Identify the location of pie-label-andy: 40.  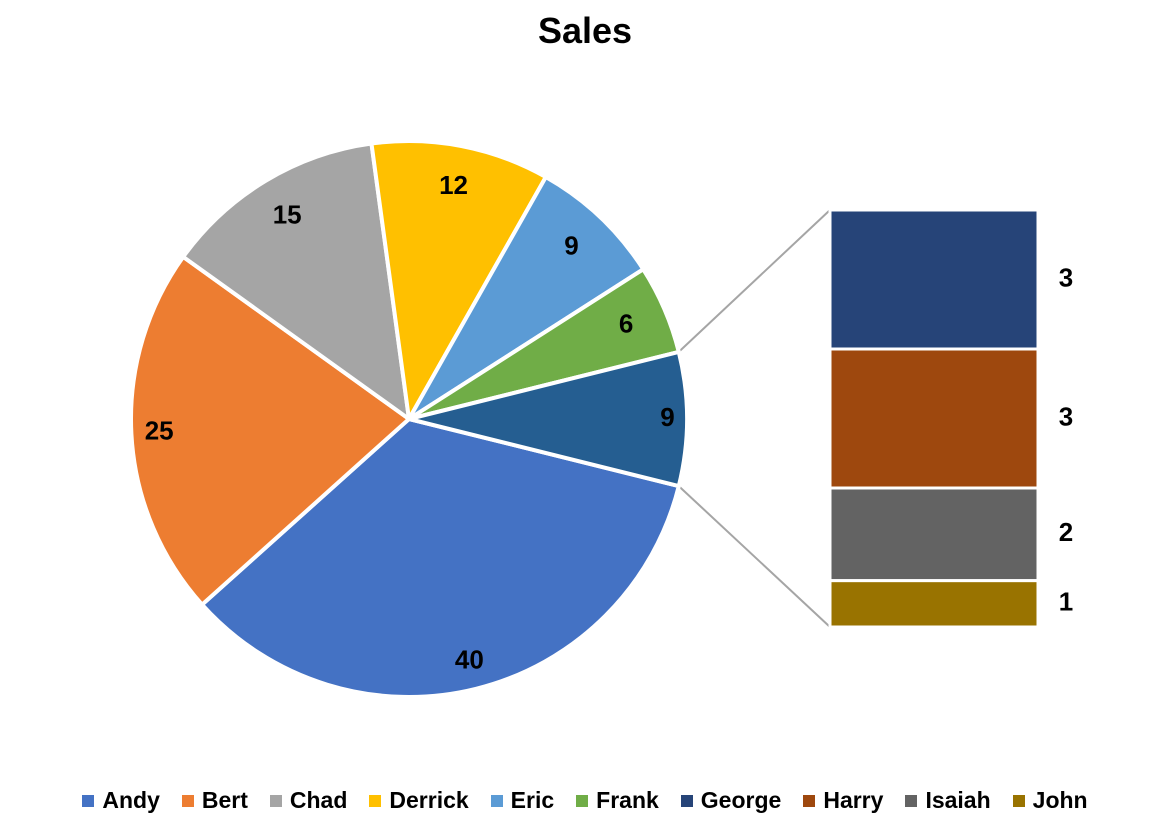
(469, 660).